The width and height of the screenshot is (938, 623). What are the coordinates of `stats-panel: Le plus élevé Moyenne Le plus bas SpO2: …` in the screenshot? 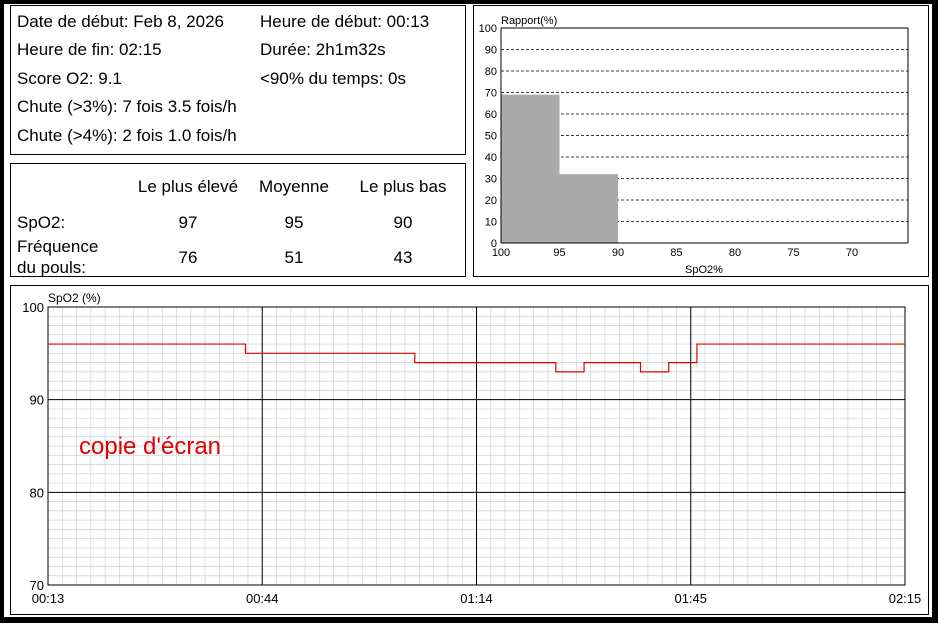 It's located at (238, 220).